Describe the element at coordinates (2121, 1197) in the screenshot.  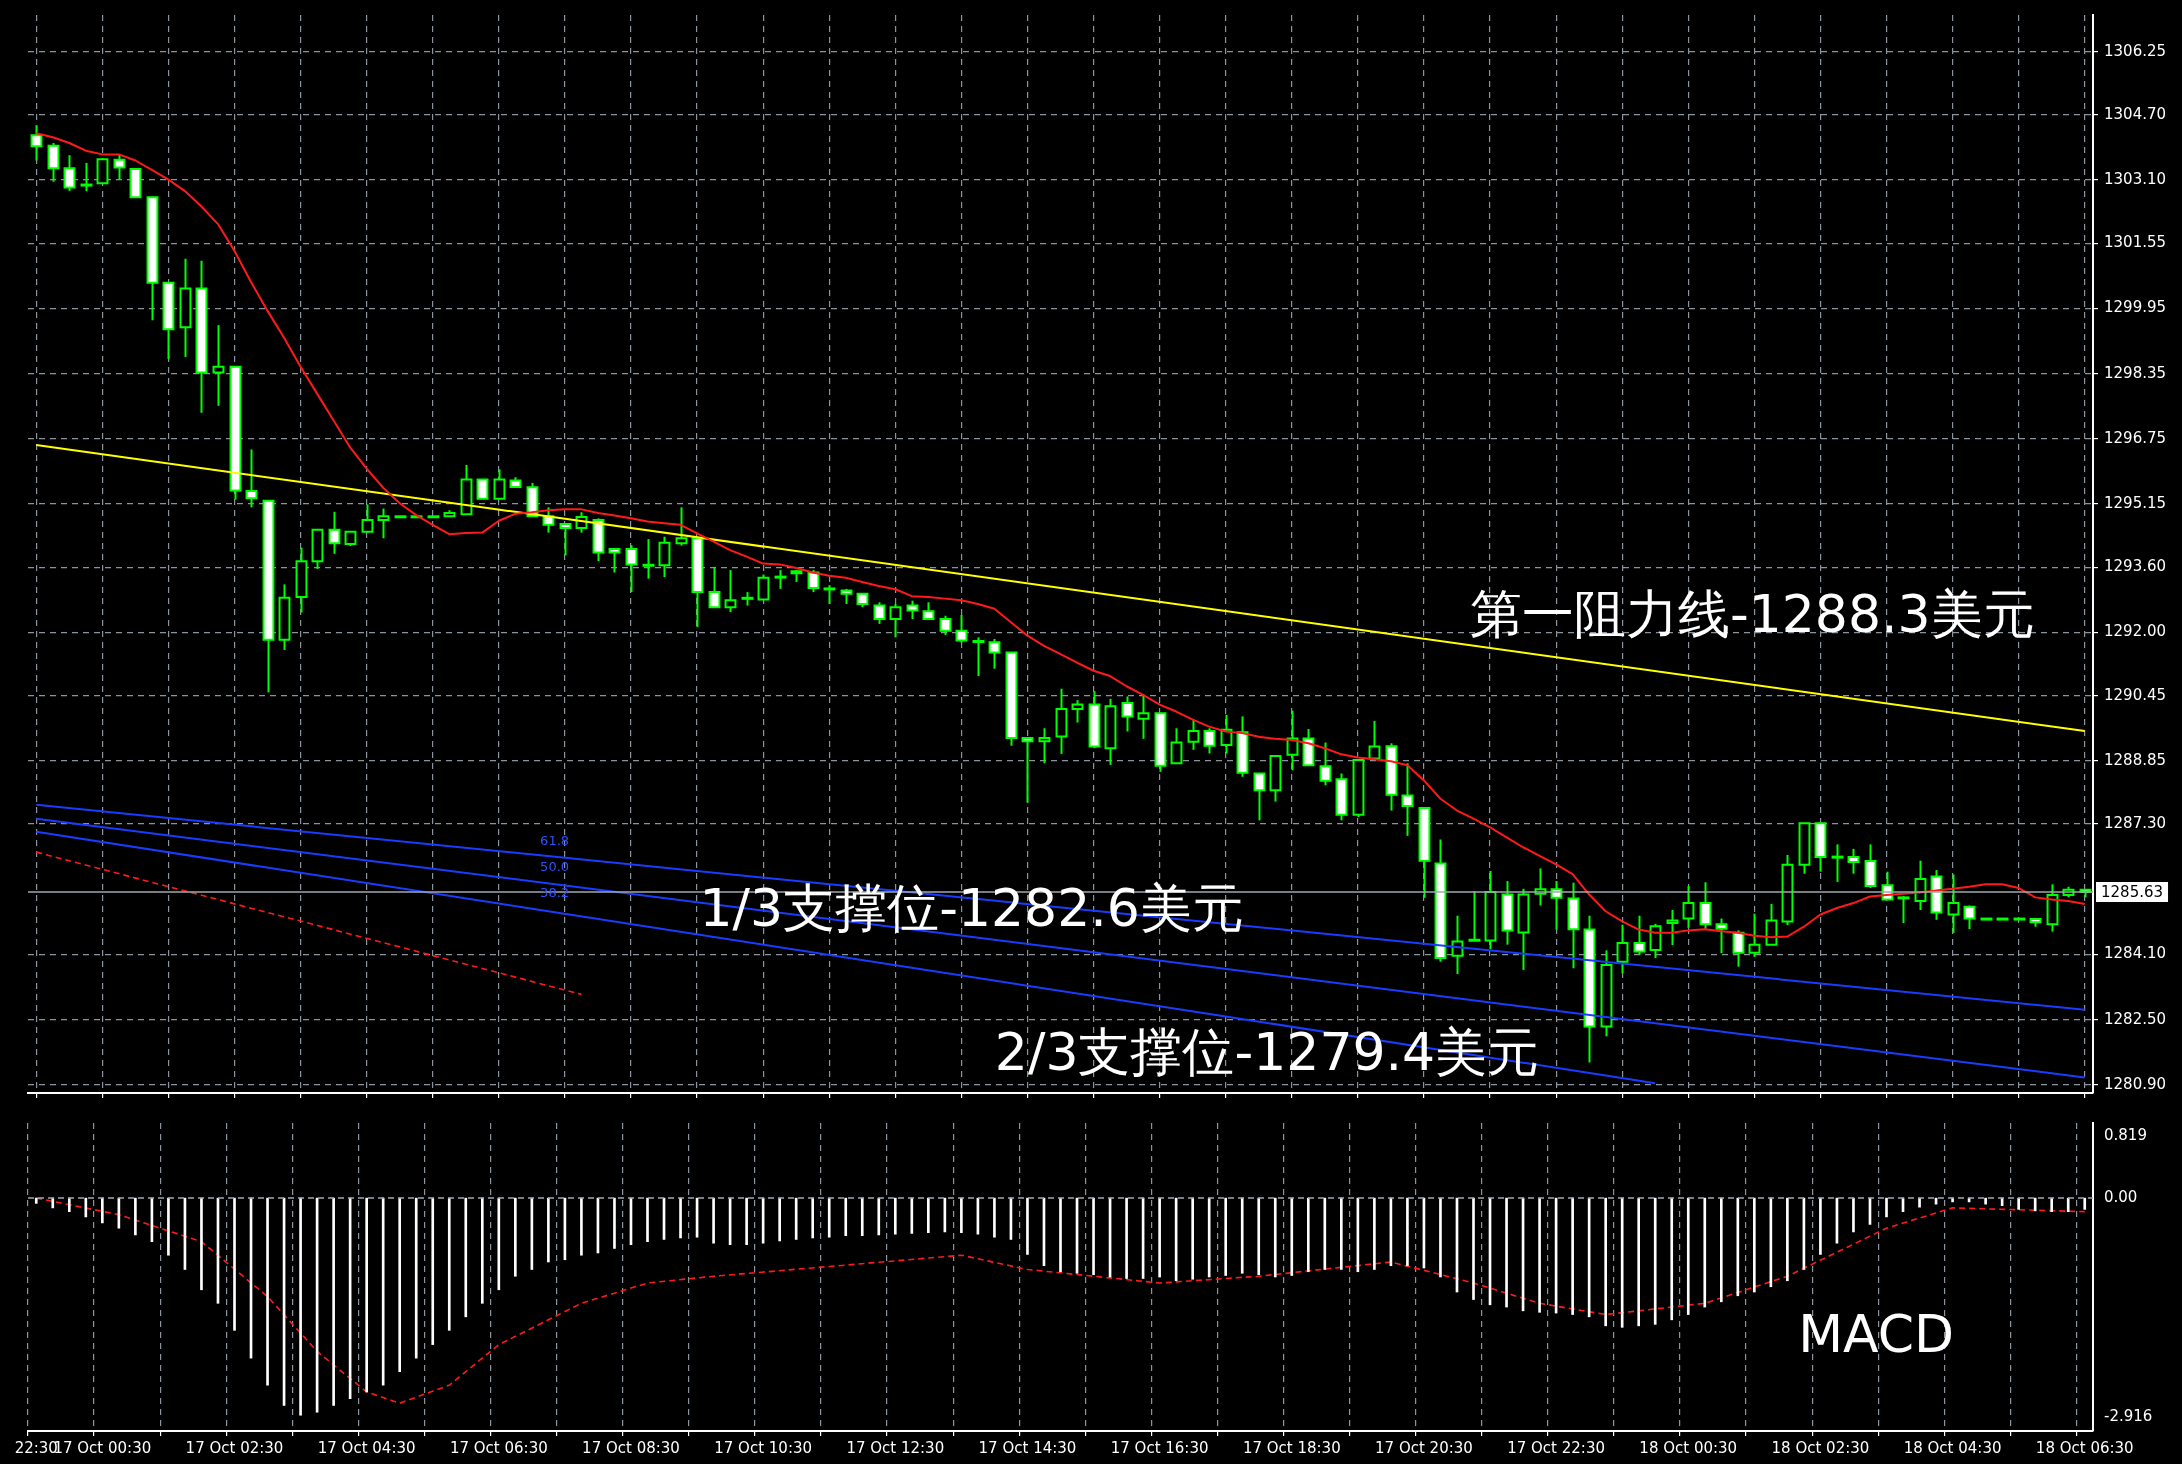
I see `y-tick-label: 0.00` at that location.